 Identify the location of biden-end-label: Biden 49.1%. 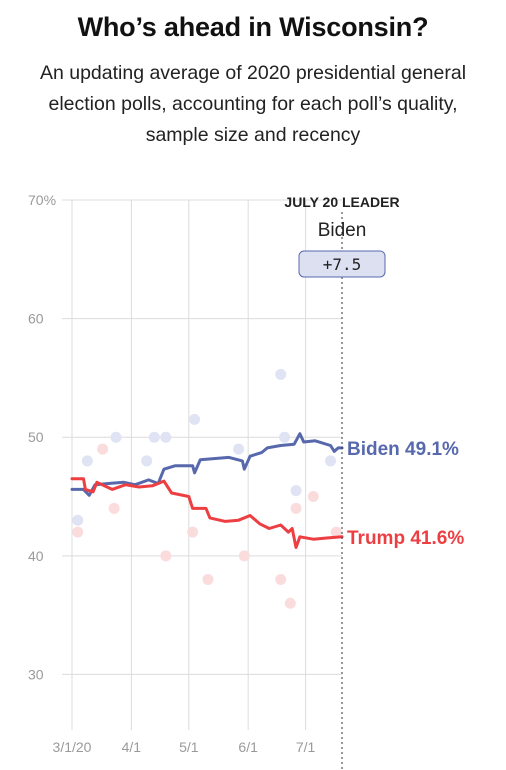
(403, 449).